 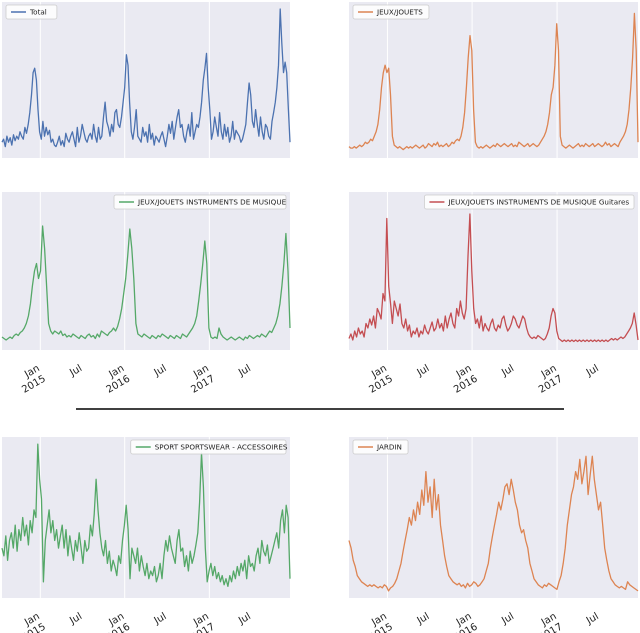 What do you see at coordinates (389, 447) in the screenshot?
I see `legend-label: JARDIN` at bounding box center [389, 447].